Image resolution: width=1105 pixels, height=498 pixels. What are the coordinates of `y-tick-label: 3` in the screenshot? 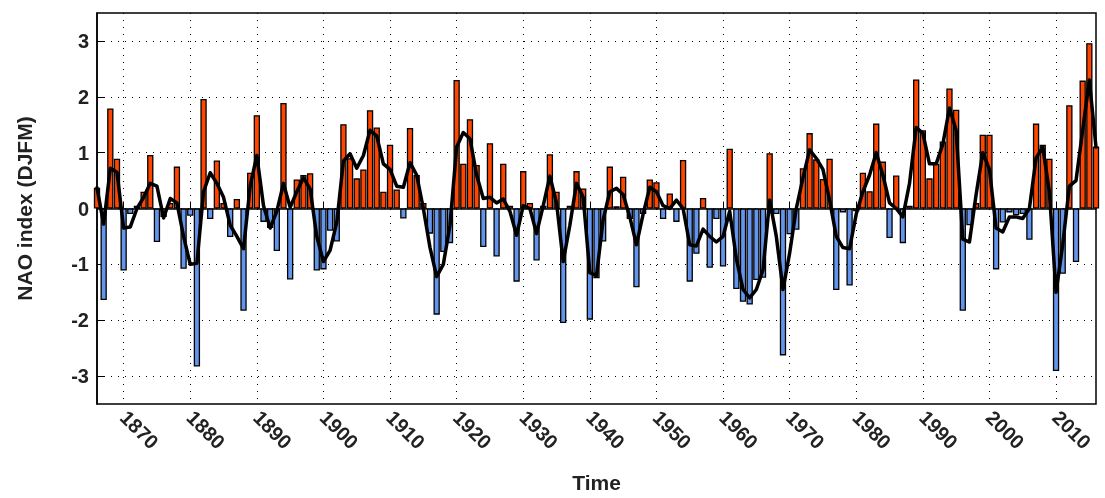 It's located at (83, 40).